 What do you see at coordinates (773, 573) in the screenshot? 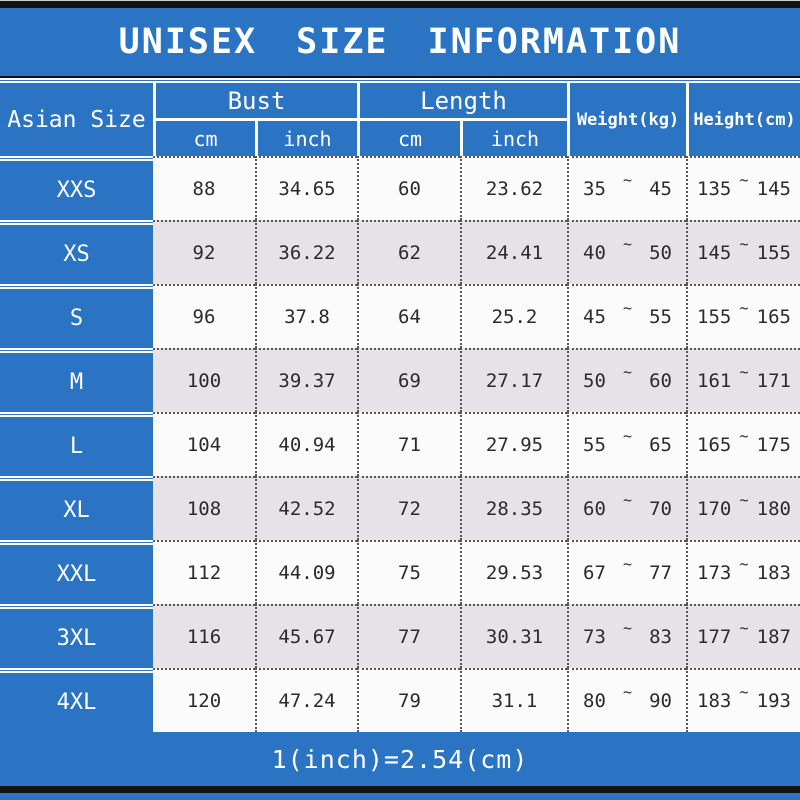
I see `height-max: 183` at bounding box center [773, 573].